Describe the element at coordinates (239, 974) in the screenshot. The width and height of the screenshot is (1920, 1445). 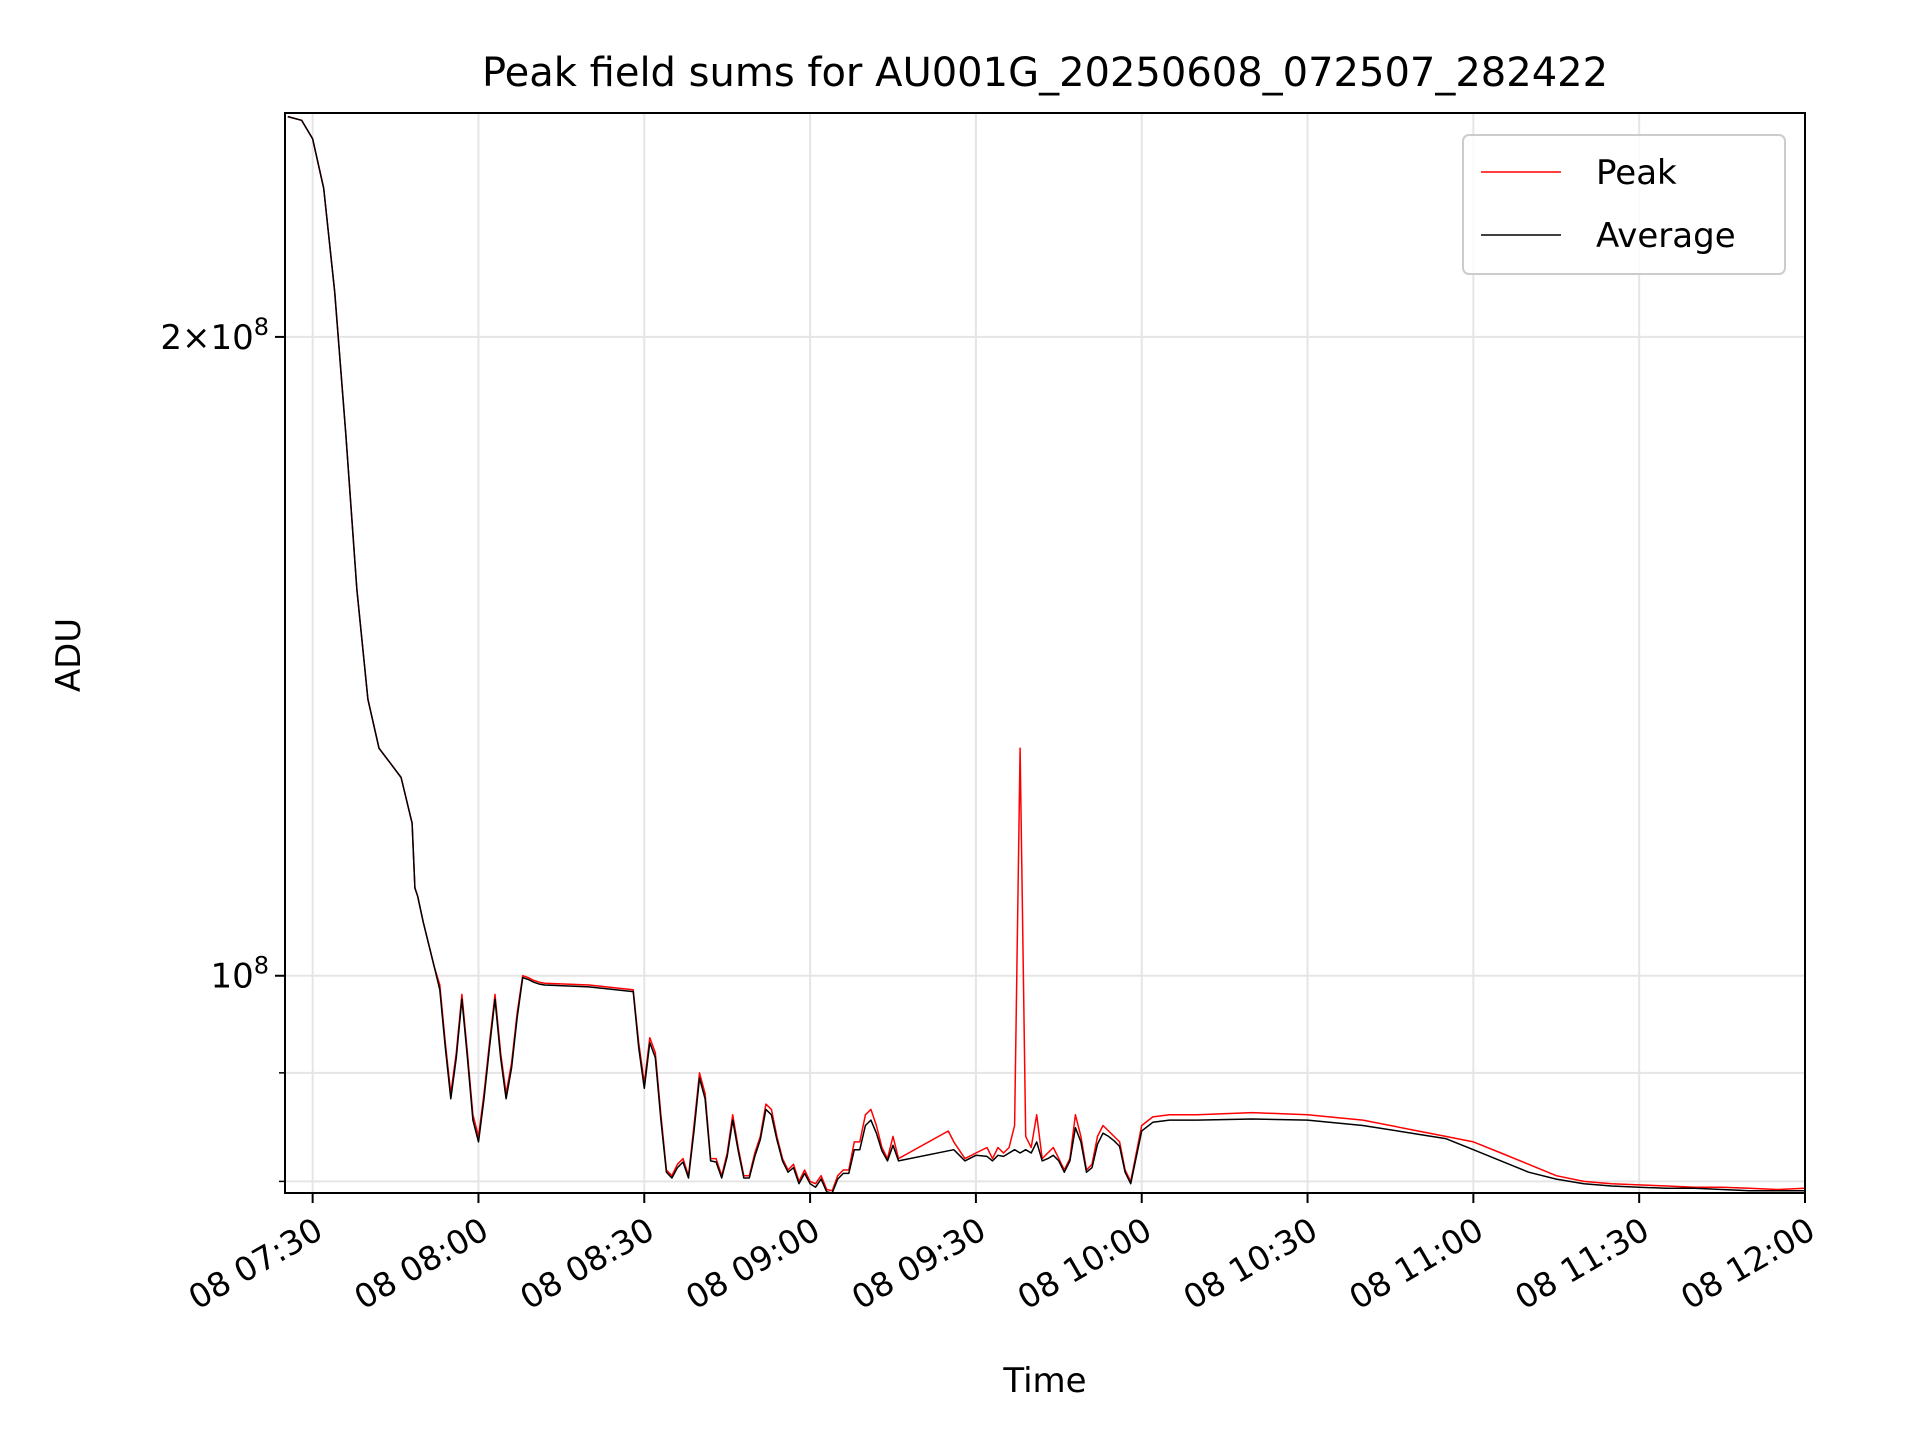
I see `y-tick-label: 108` at that location.